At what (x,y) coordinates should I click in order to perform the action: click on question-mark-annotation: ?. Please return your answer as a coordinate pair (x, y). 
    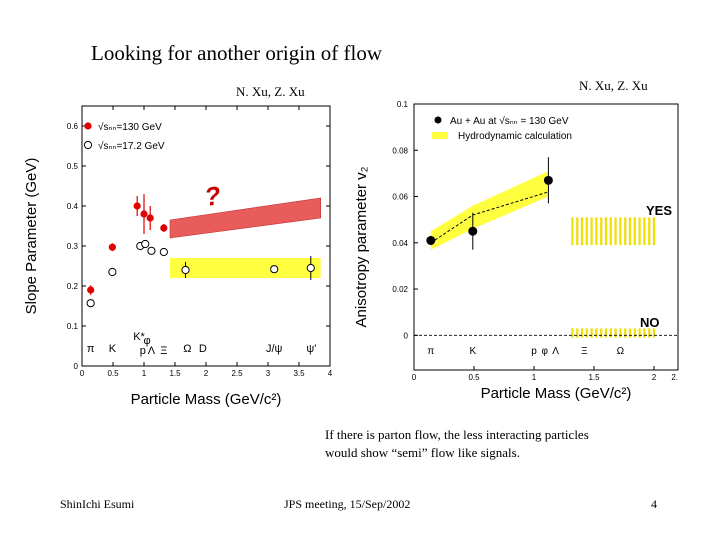
    Looking at the image, I should click on (213, 196).